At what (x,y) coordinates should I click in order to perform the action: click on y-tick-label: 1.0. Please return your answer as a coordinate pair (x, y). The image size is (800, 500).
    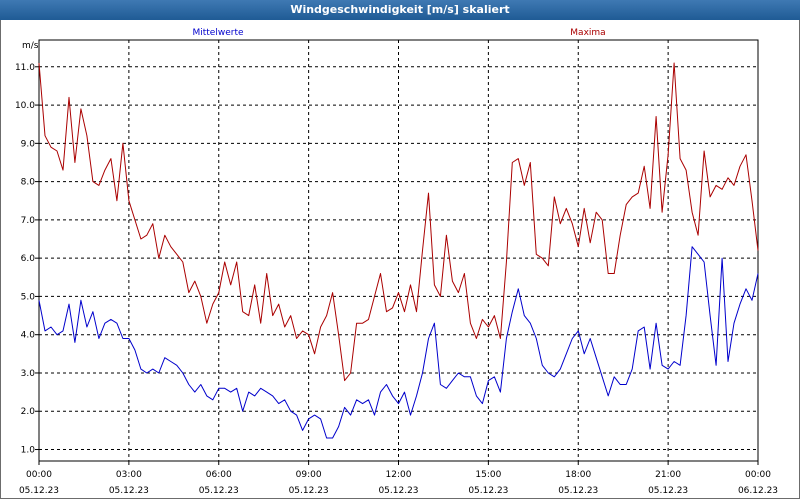
    Looking at the image, I should click on (28, 451).